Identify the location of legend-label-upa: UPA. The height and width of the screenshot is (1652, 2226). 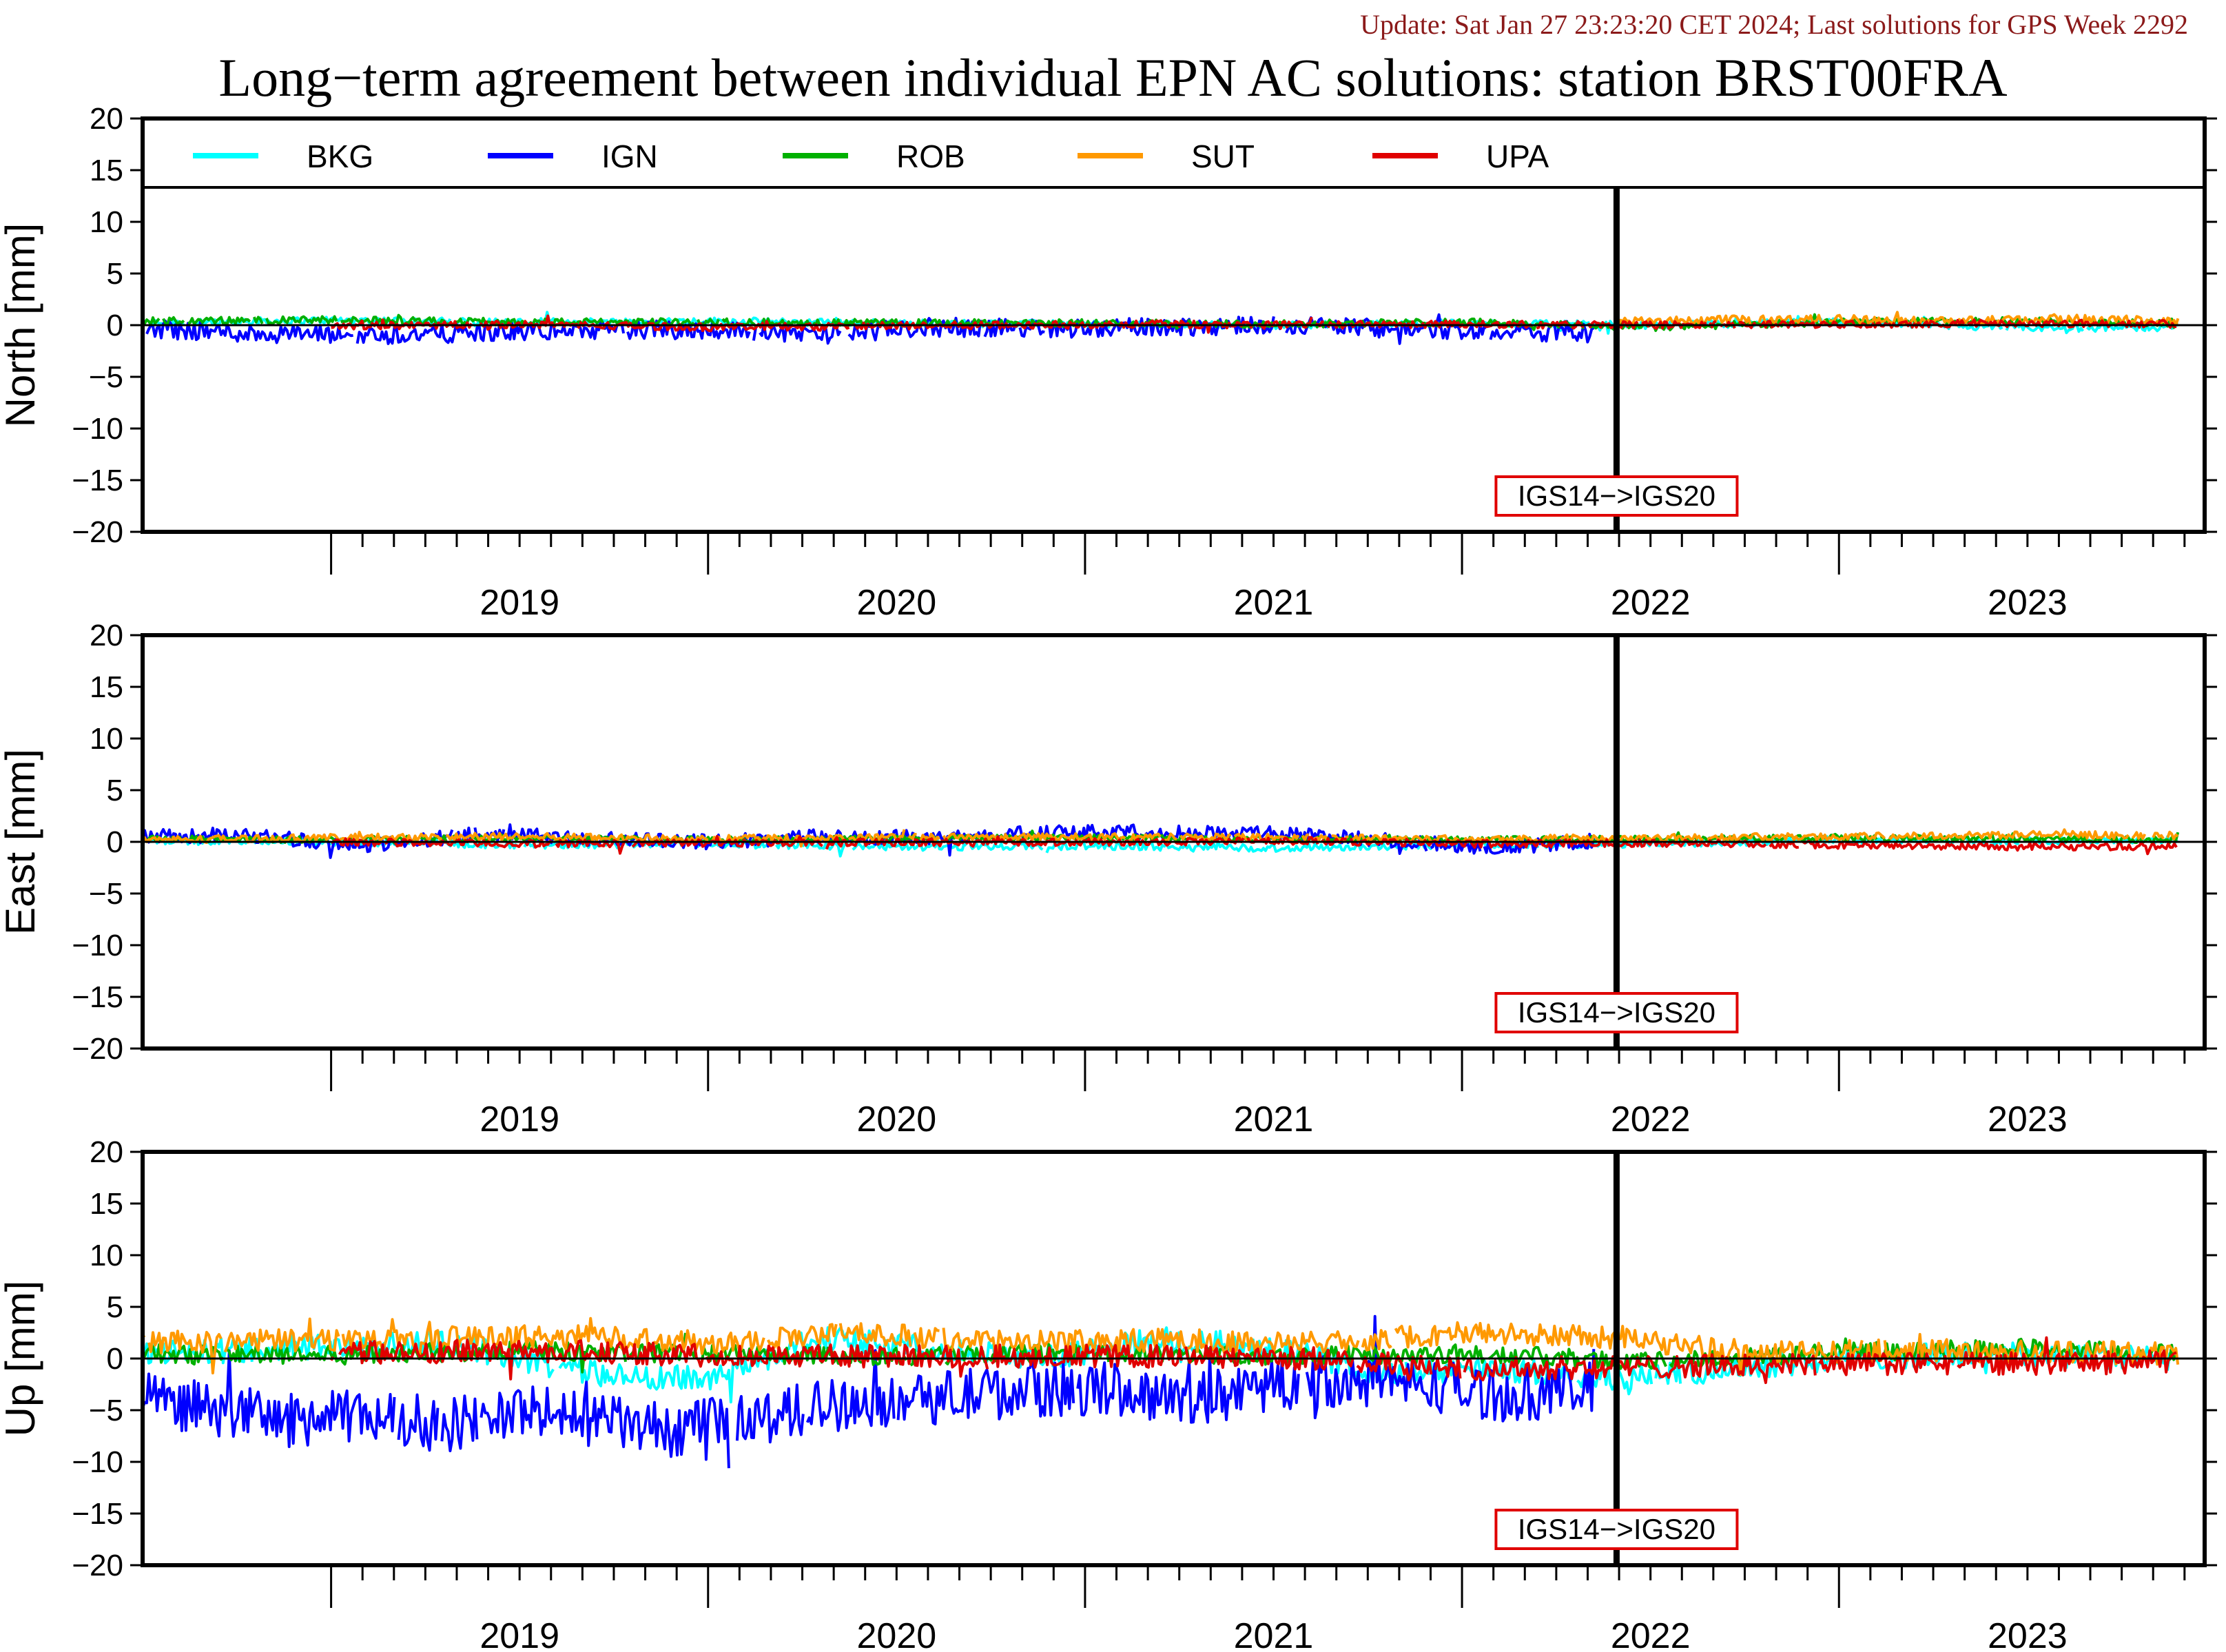
(1517, 156).